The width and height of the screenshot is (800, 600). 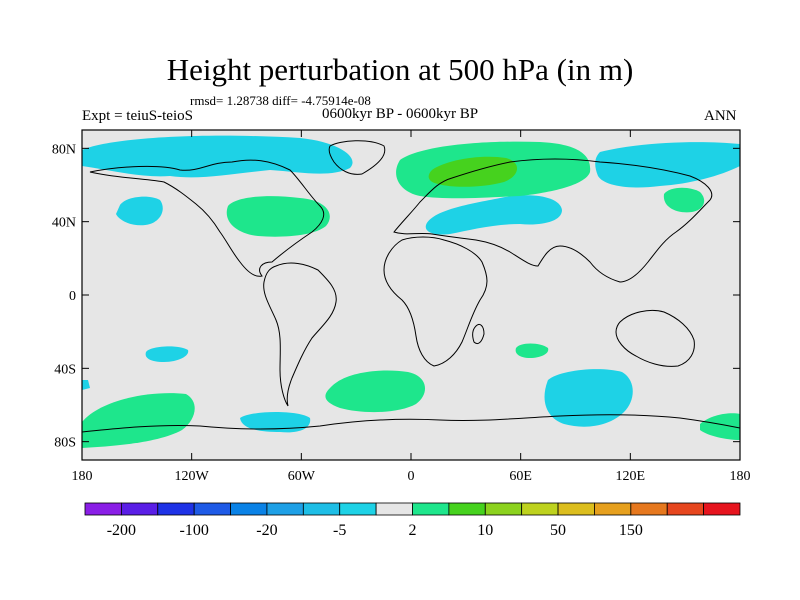 I want to click on lon-tick-label: 0, so click(x=411, y=476).